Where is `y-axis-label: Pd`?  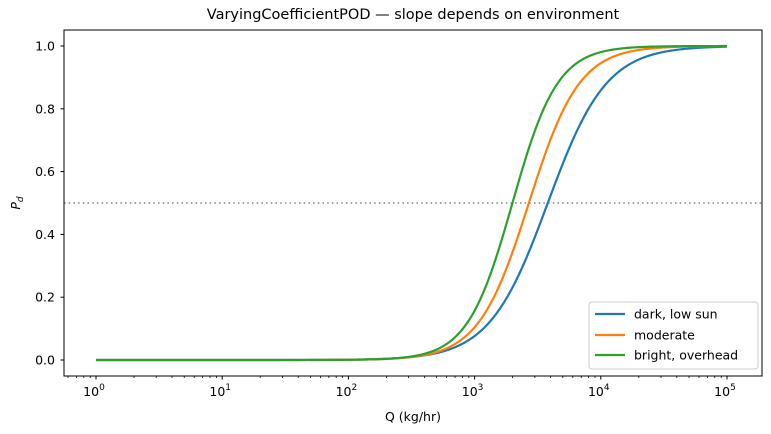 y-axis-label: Pd is located at coordinates (17, 203).